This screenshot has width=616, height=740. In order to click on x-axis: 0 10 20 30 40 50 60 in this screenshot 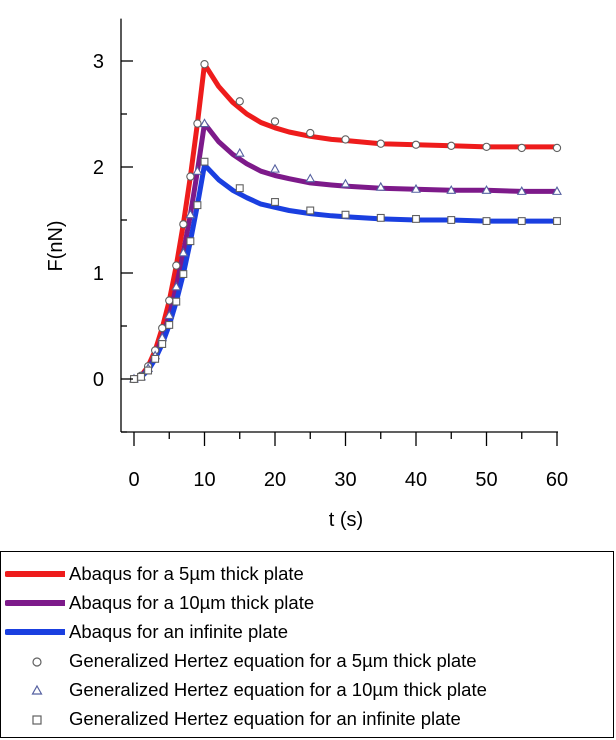, I will do `click(344, 461)`.